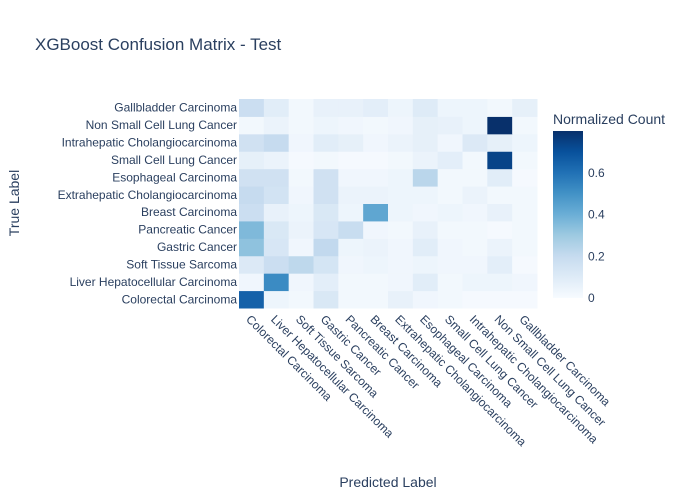 The image size is (700, 500). I want to click on colorbar-ticks: 0 0.2 0.4 0.6, so click(596, 235).